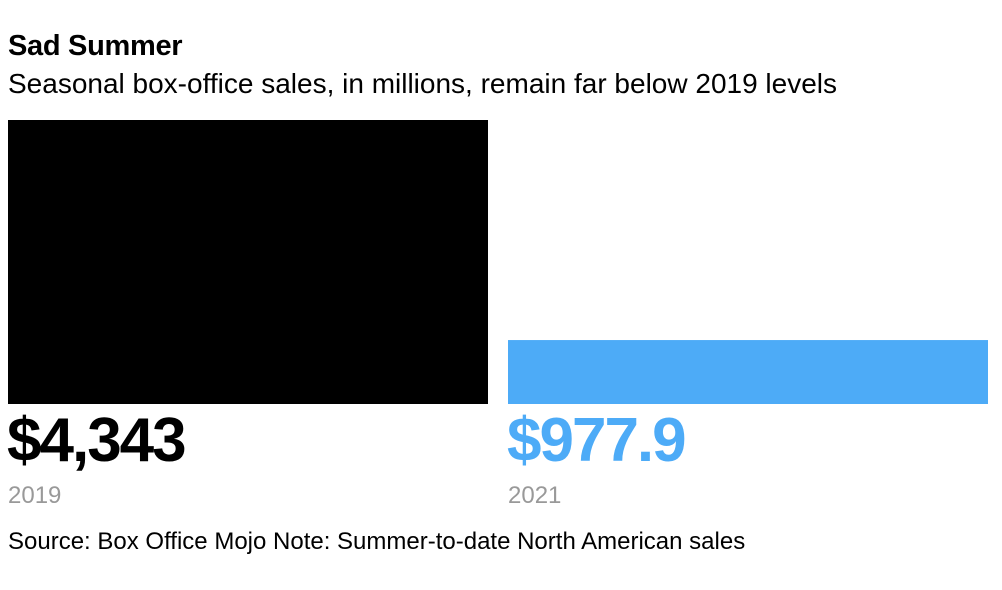 This screenshot has height=590, width=1002. What do you see at coordinates (596, 440) in the screenshot?
I see `value-label-2021: $977.9` at bounding box center [596, 440].